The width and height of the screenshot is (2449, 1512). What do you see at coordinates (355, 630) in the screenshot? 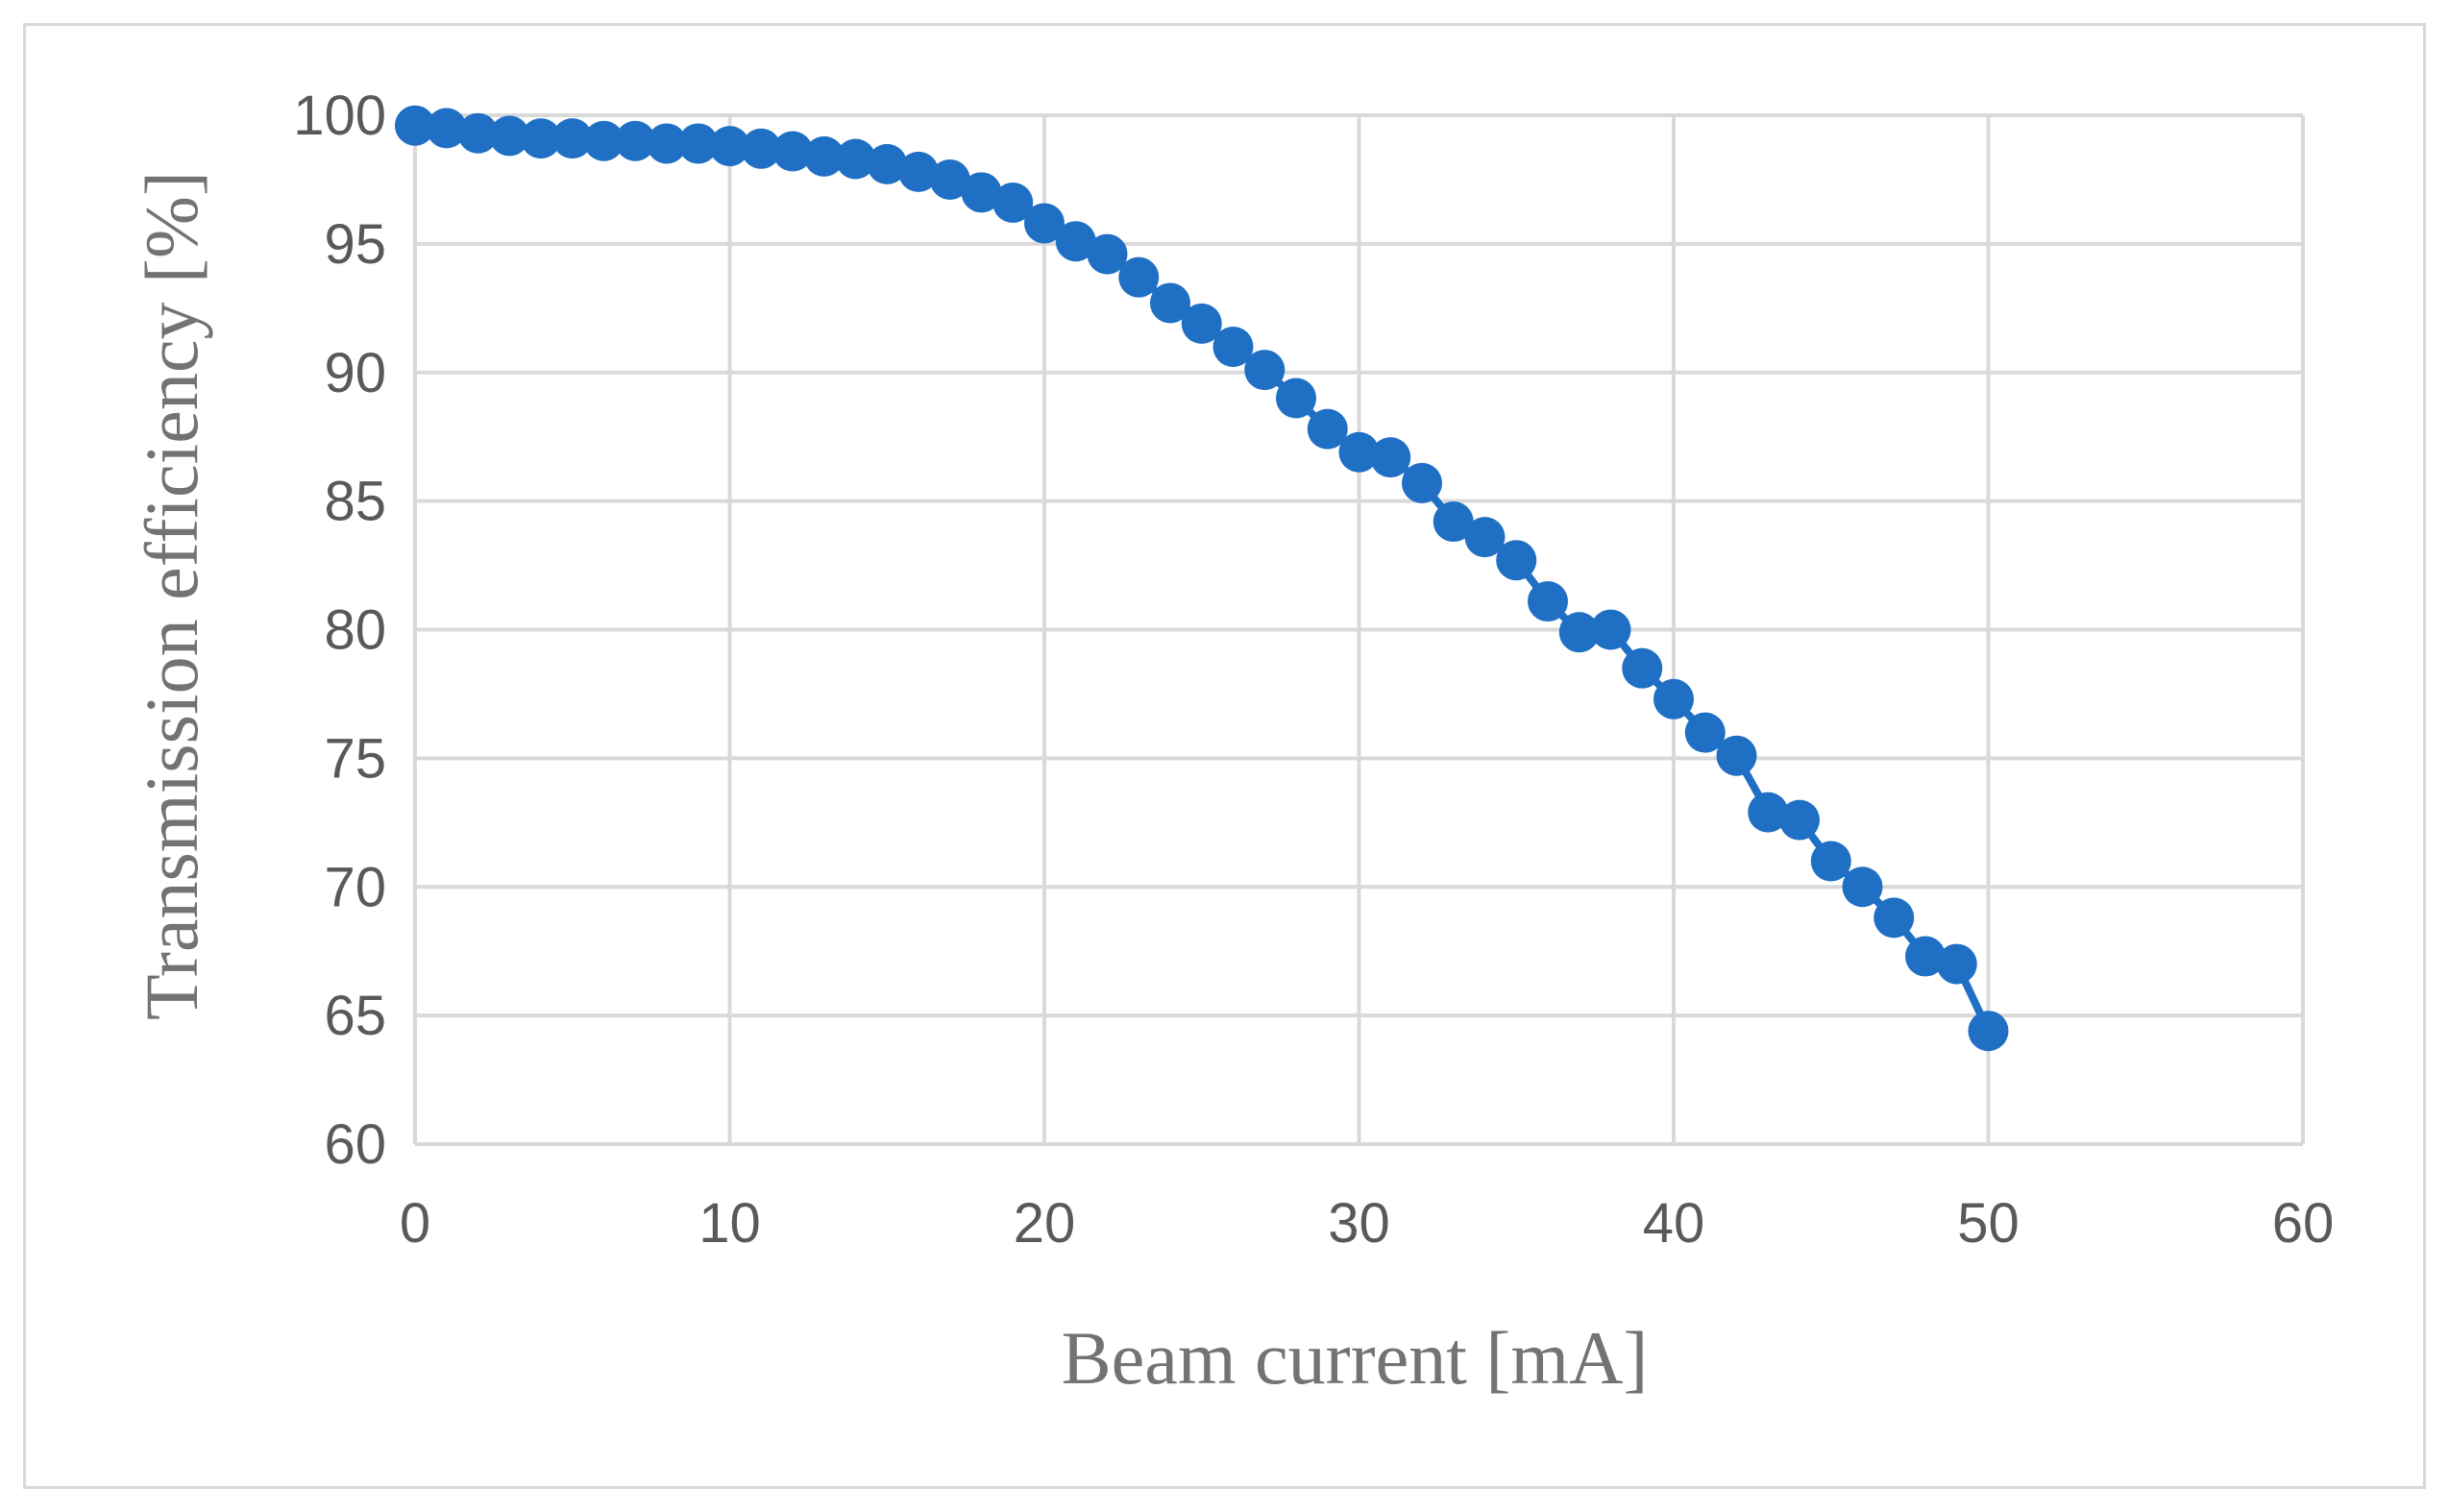
I see `y-tick-label: 80` at bounding box center [355, 630].